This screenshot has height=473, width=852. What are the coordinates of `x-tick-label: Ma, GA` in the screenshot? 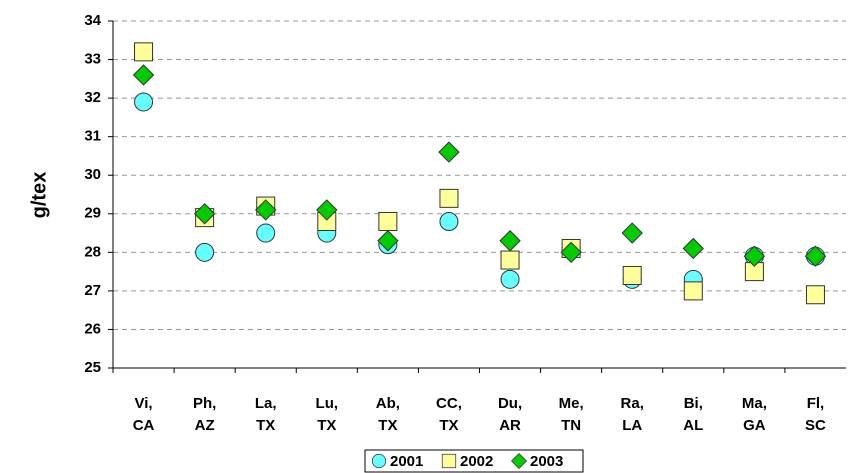 It's located at (754, 414).